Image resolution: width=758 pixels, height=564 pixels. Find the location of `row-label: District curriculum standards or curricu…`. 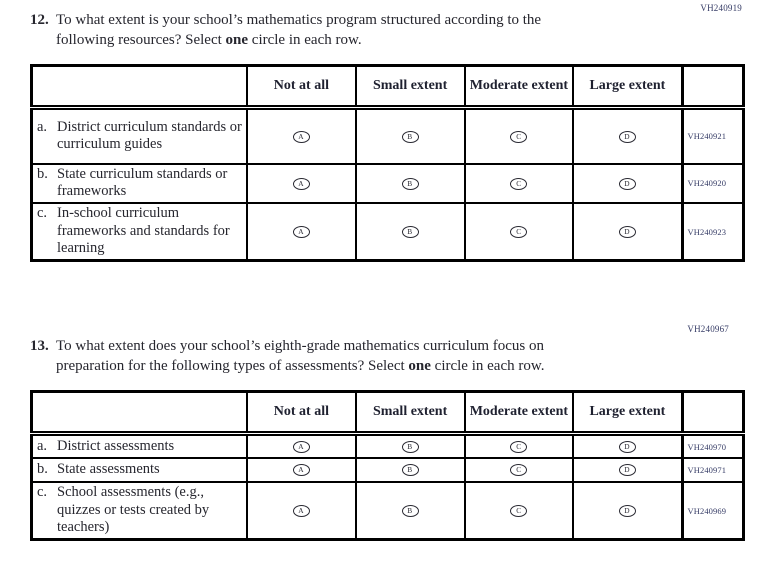

row-label: District curriculum standards or curricu… is located at coordinates (149, 135).